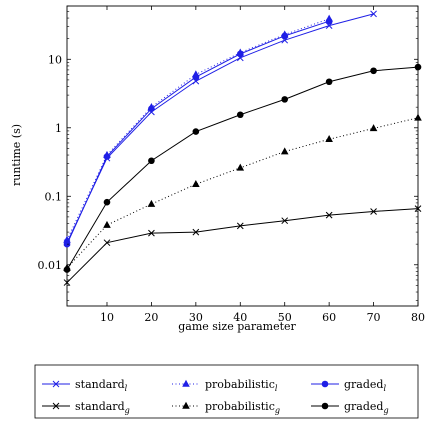 The image size is (443, 422). I want to click on y-tick-label: 0.01, so click(50, 265).